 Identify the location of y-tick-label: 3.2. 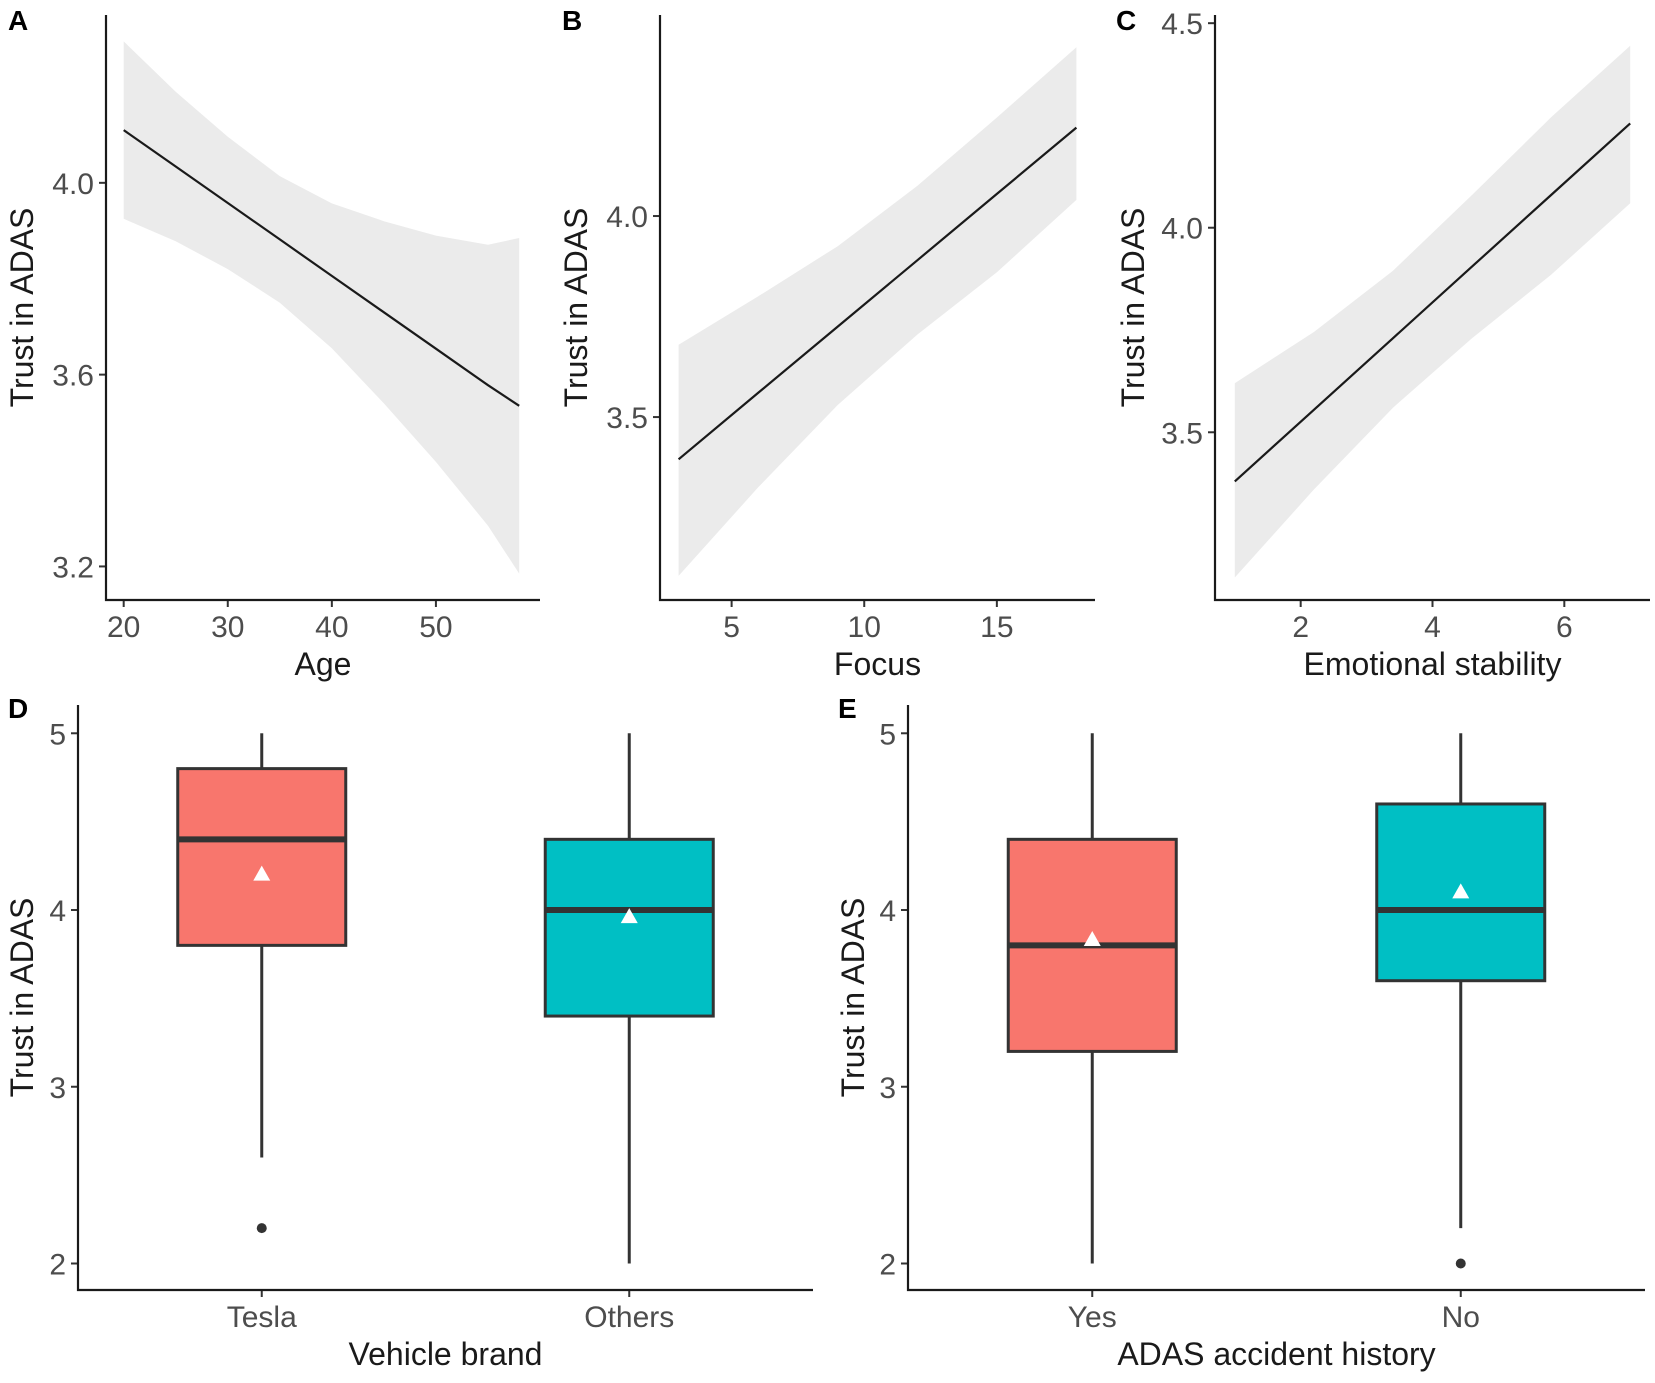
(73, 567).